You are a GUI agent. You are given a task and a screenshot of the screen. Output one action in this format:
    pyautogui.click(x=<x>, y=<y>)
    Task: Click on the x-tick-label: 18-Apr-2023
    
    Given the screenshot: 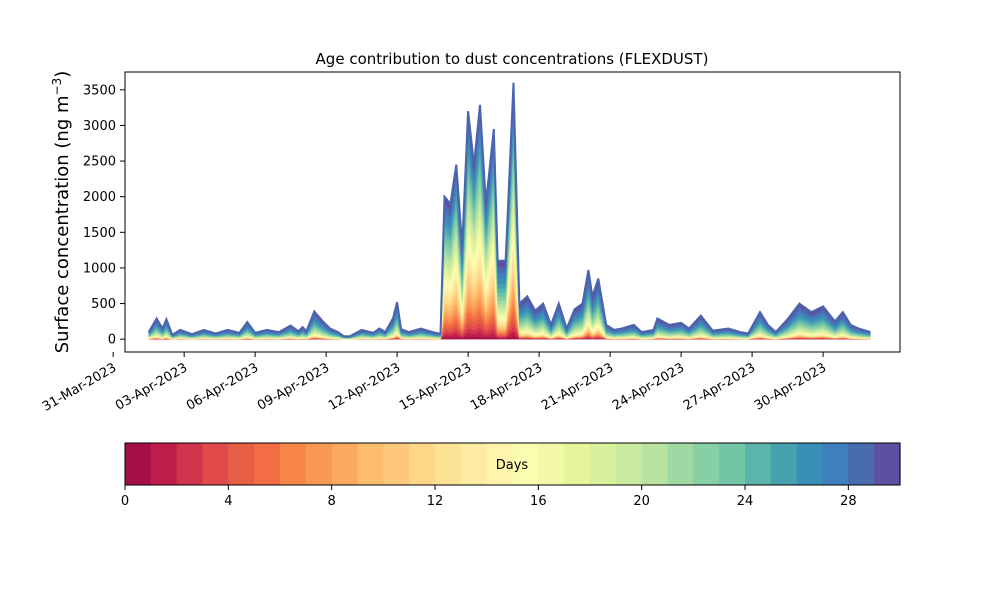 What is the action you would take?
    pyautogui.click(x=506, y=386)
    